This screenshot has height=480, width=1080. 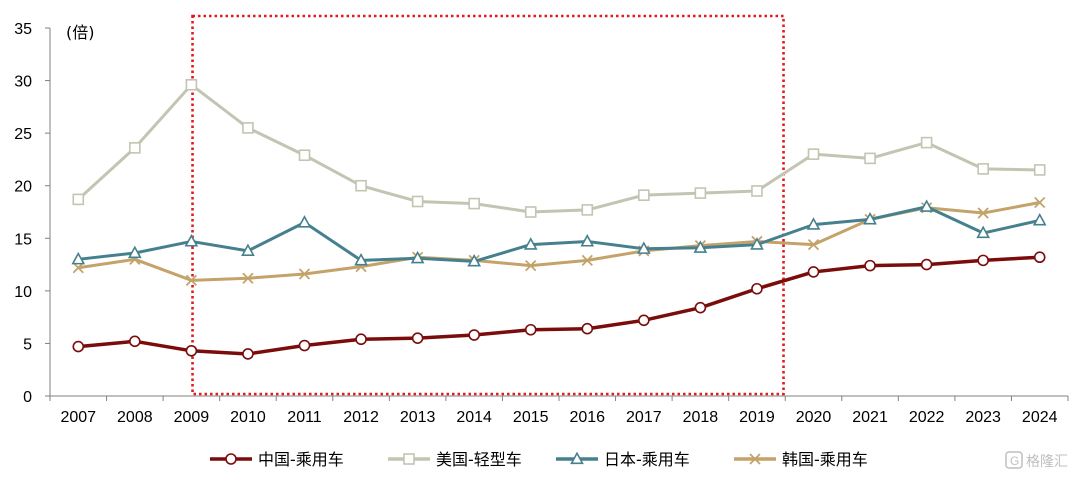 I want to click on x-tick-label: 2007, so click(x=78, y=417).